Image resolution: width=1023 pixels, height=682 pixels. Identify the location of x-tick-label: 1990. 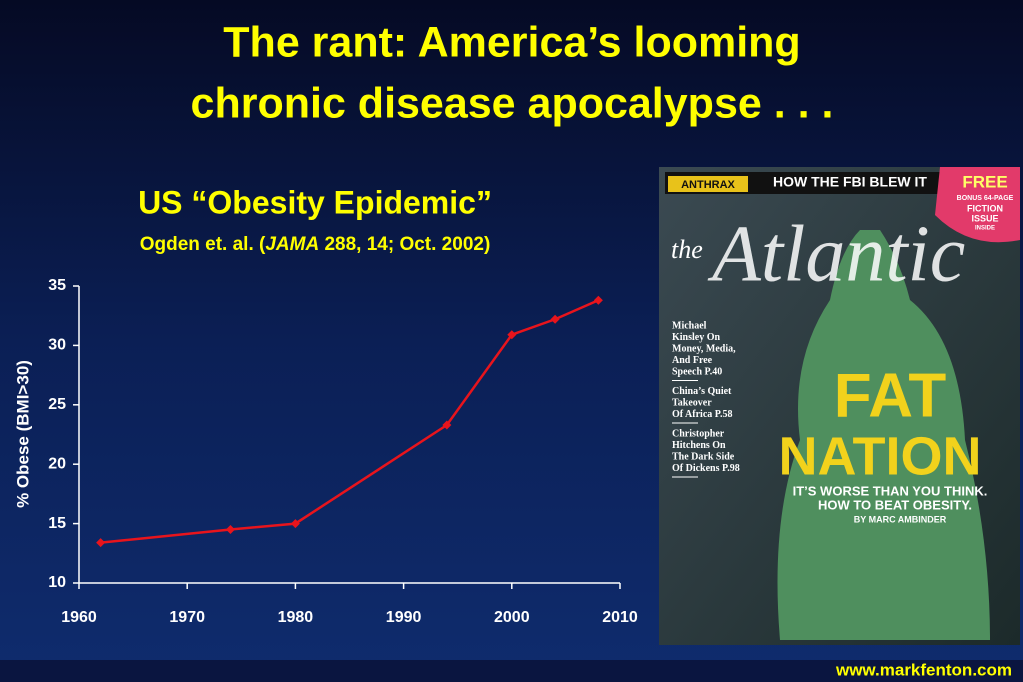
(404, 617).